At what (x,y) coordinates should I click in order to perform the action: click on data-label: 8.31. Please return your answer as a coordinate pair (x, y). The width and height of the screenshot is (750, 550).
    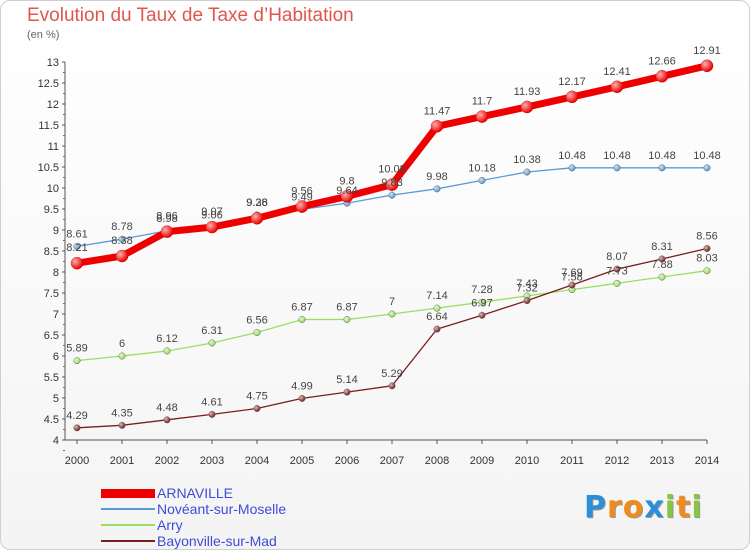
    Looking at the image, I should click on (661, 247).